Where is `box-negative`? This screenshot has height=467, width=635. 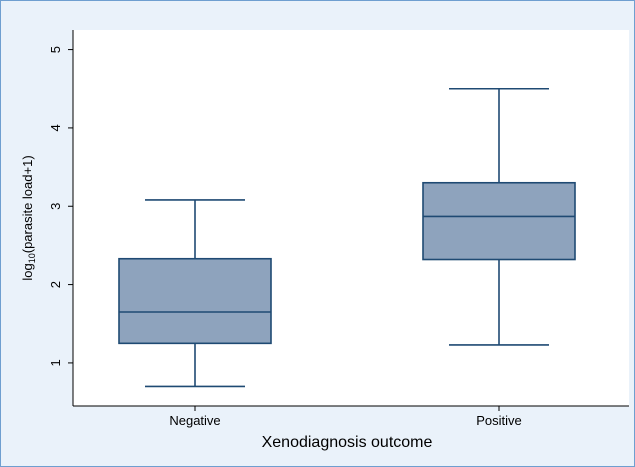
box-negative is located at coordinates (195, 293).